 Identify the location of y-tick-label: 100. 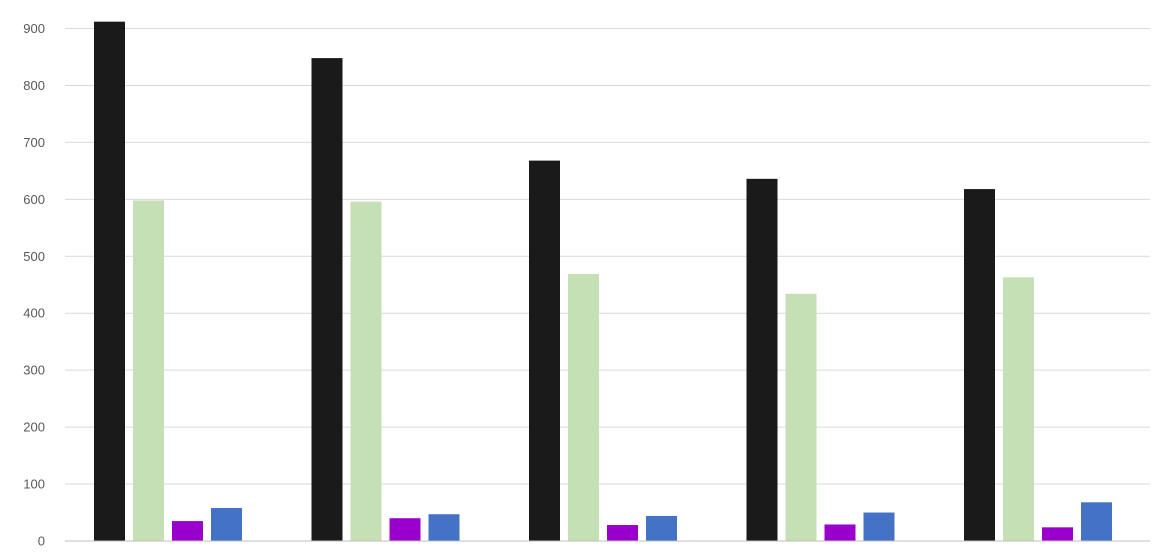
(34, 484).